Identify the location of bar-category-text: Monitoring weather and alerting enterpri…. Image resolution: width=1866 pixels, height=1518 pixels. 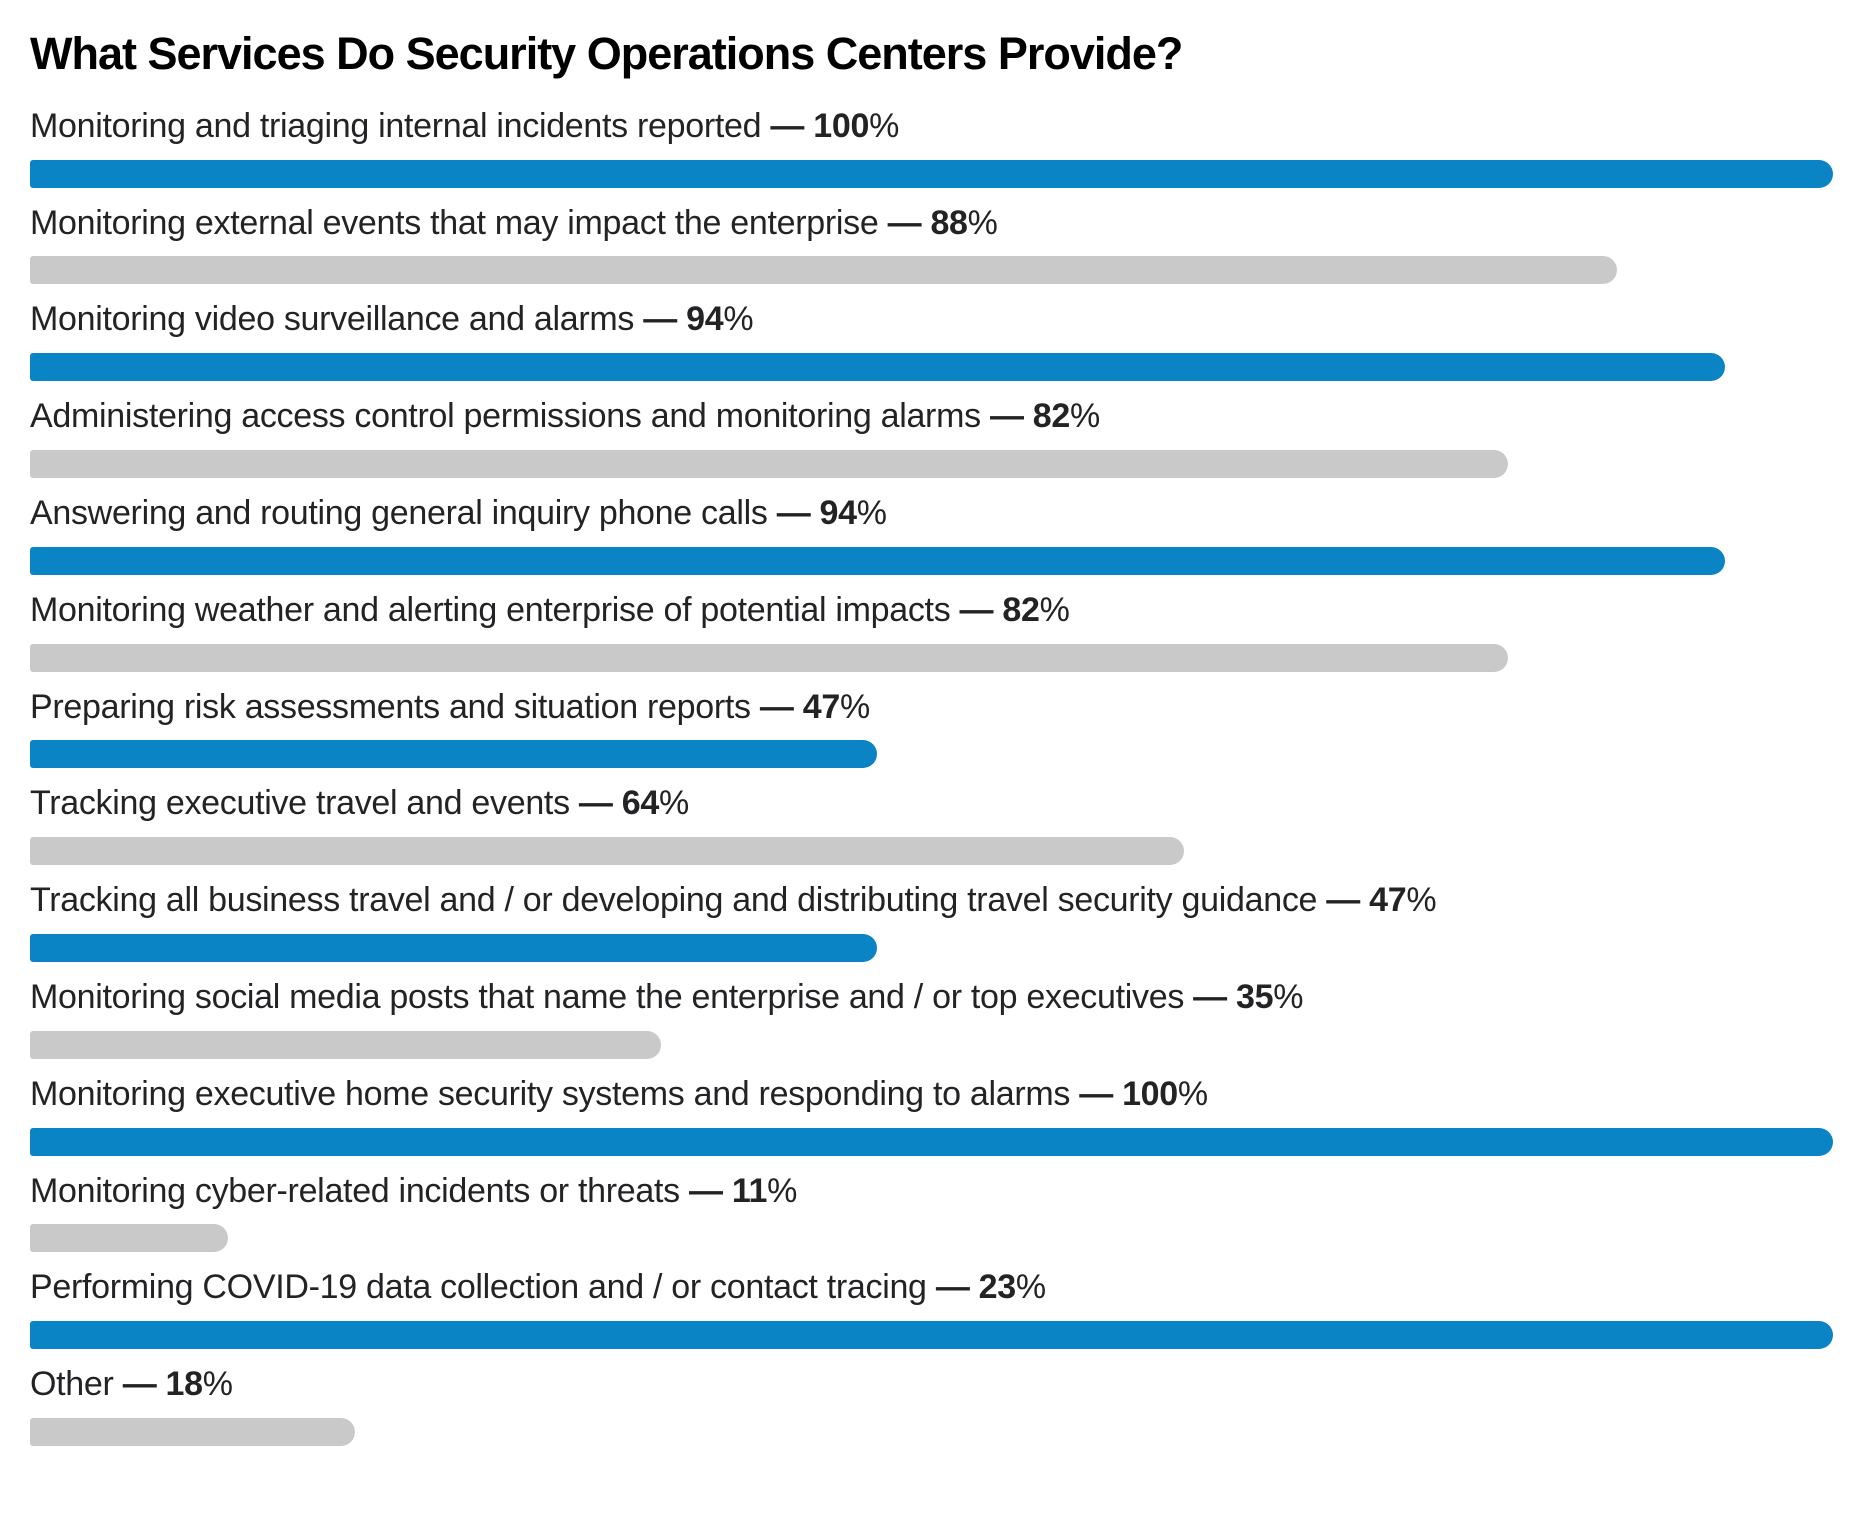
(495, 609).